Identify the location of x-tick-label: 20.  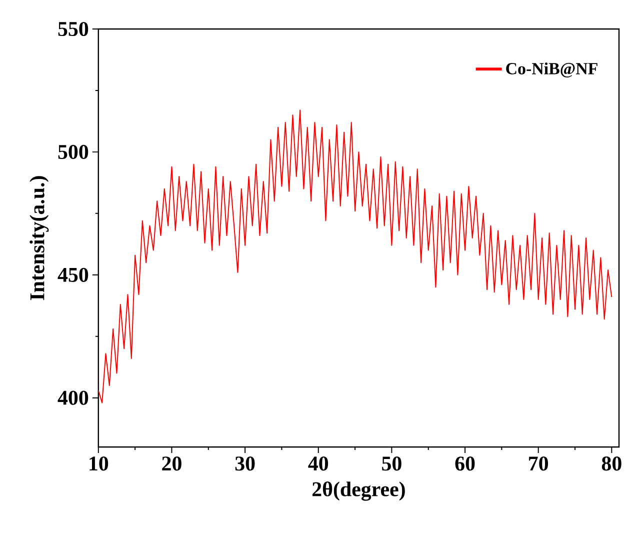
(172, 463).